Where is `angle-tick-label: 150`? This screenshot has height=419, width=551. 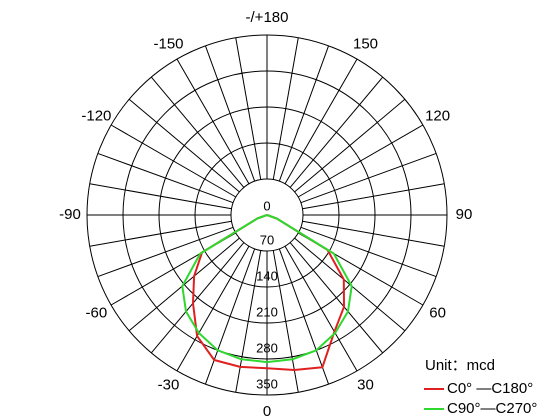 angle-tick-label: 150 is located at coordinates (365, 43).